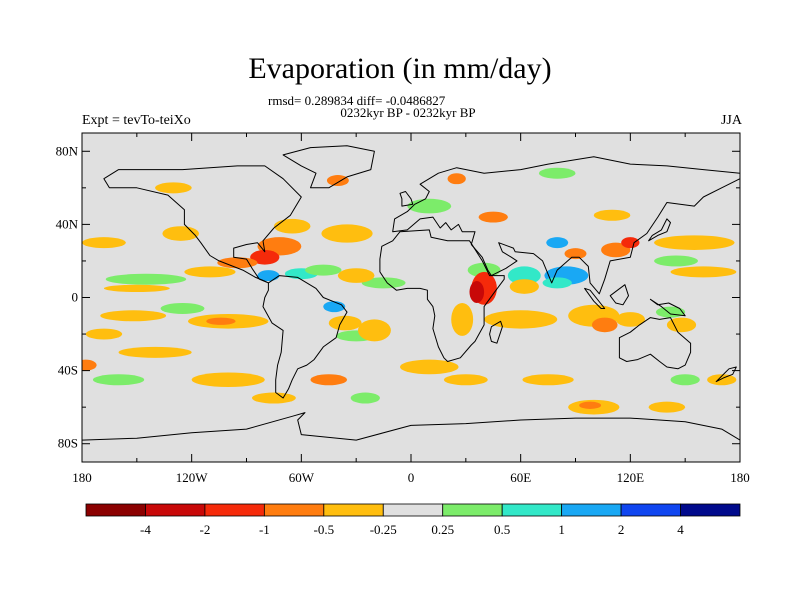  I want to click on experiment-label: Expt = tevTo-teiXo, so click(136, 120).